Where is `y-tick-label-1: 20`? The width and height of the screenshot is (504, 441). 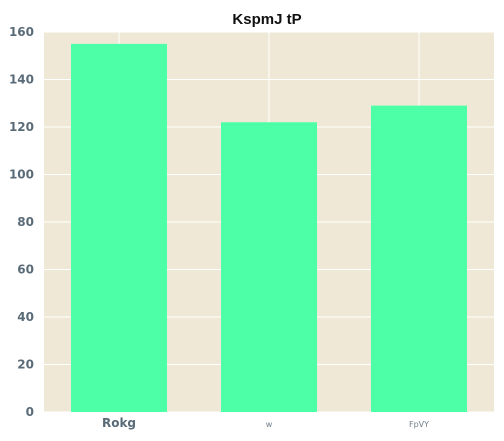 y-tick-label-1: 20 is located at coordinates (25, 365).